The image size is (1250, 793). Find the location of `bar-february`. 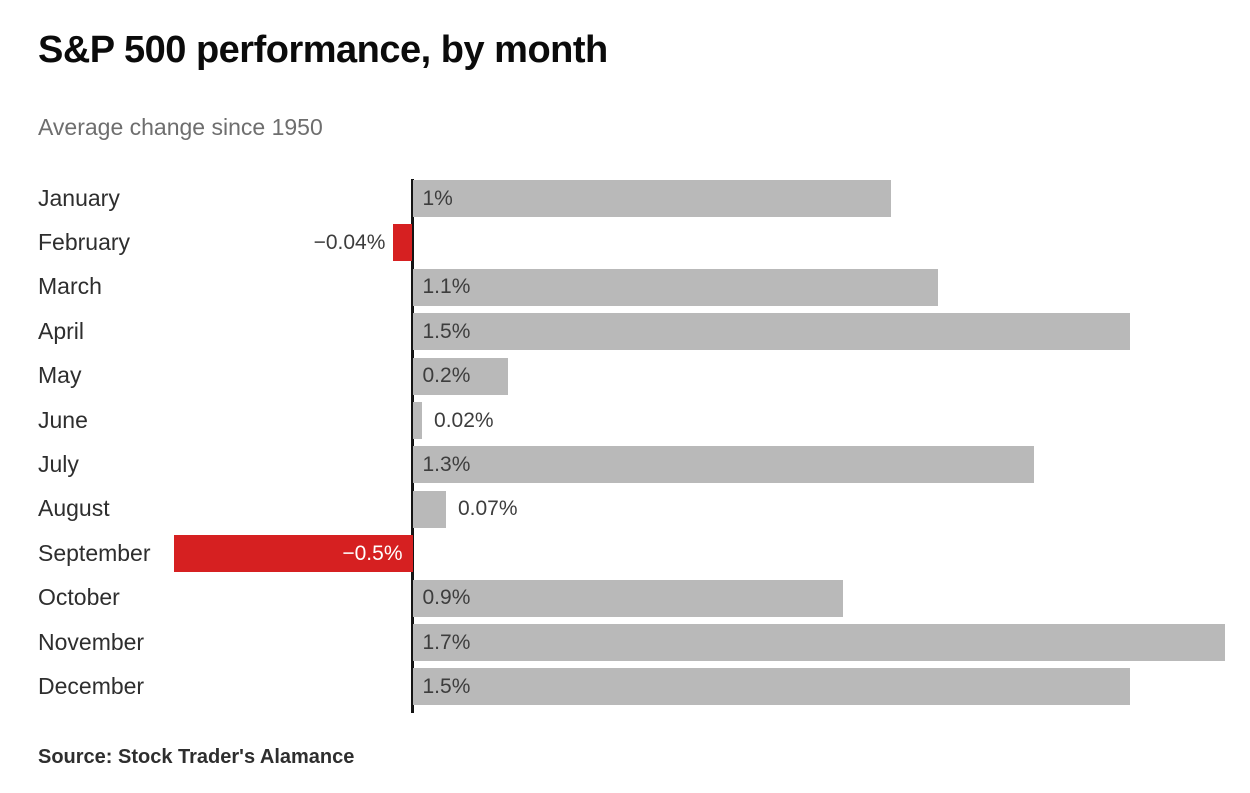

bar-february is located at coordinates (403, 243).